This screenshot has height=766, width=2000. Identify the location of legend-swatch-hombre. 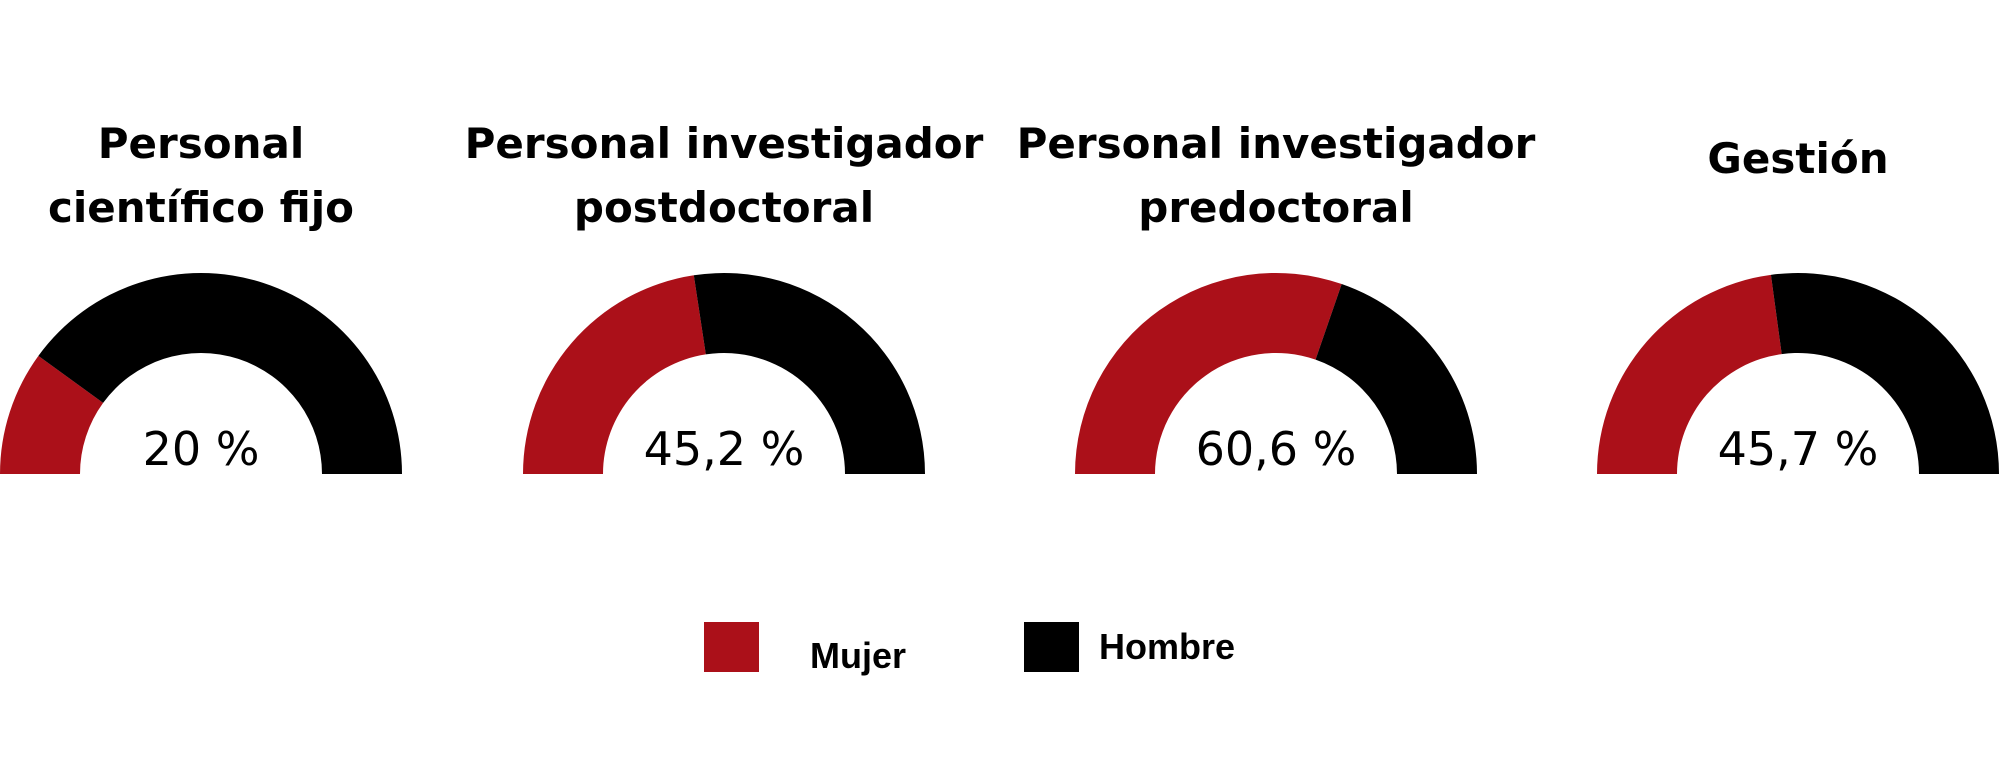
(1051, 647).